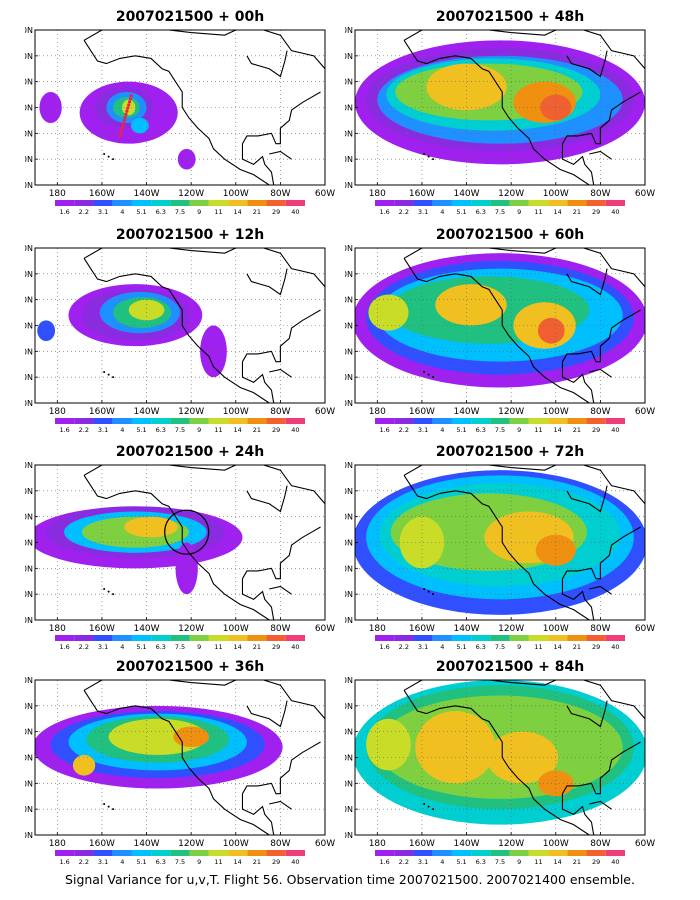 The width and height of the screenshot is (700, 900). What do you see at coordinates (29, 248) in the screenshot?
I see `lat-label: 70N` at bounding box center [29, 248].